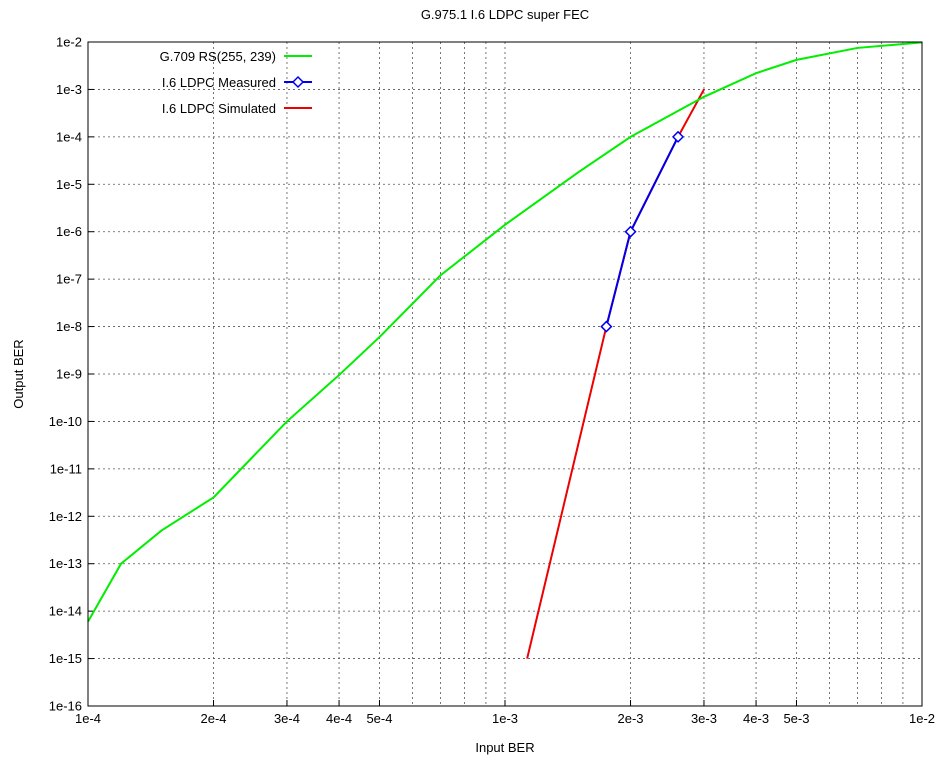 The height and width of the screenshot is (762, 950). Describe the element at coordinates (66, 468) in the screenshot. I see `y-tick-label: 1e-11` at that location.